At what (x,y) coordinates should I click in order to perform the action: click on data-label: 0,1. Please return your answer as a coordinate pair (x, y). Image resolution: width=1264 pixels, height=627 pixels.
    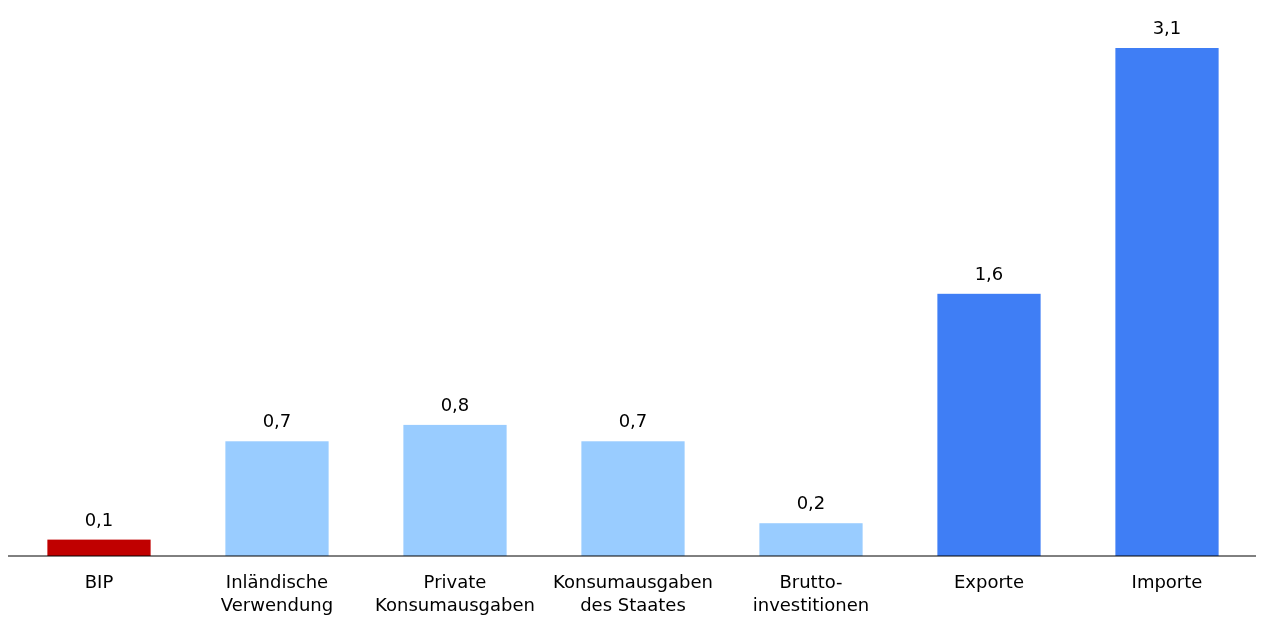
    Looking at the image, I should click on (99, 519).